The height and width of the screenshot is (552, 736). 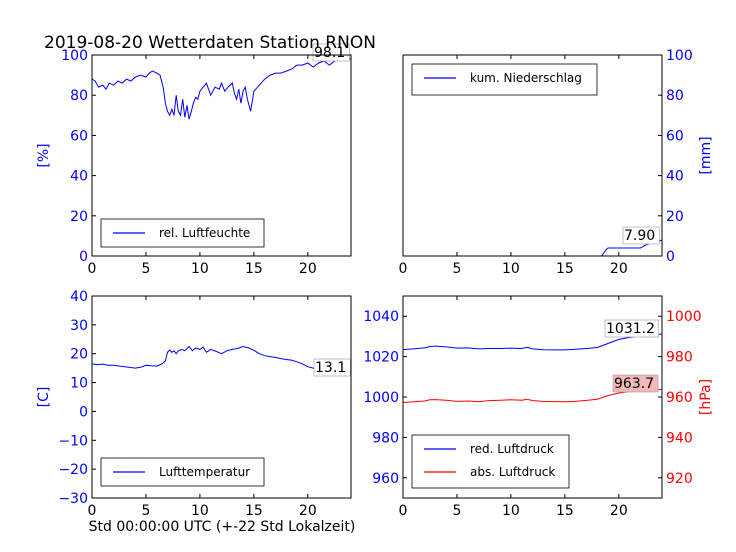 I want to click on value-annotation: 7.90, so click(x=639, y=236).